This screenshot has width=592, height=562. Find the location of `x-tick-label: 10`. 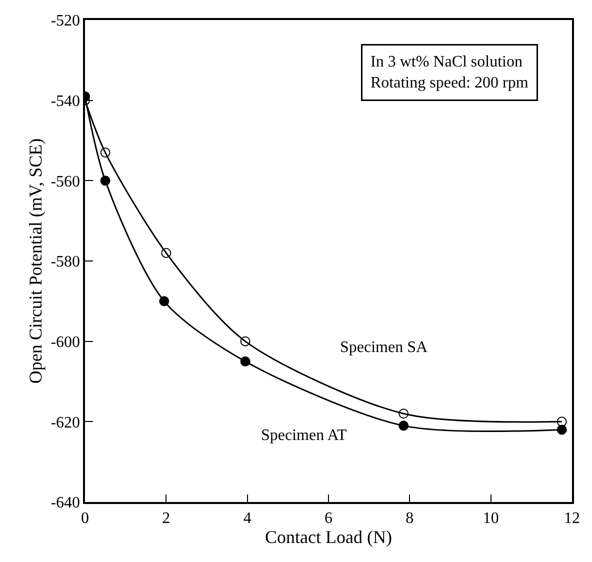

x-tick-label: 10 is located at coordinates (490, 518).